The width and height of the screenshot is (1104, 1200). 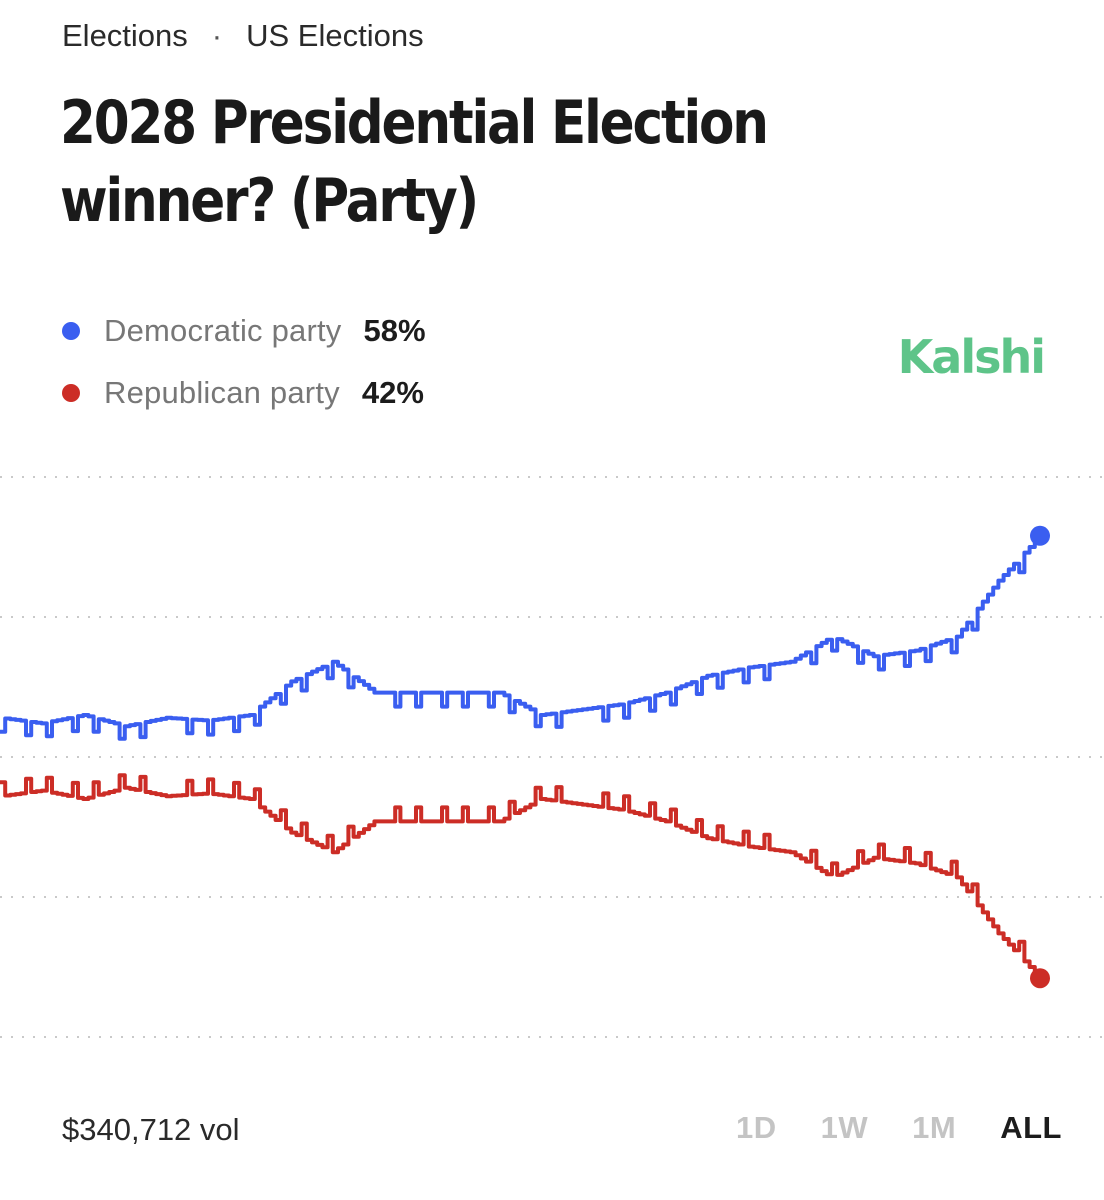 I want to click on legend-item-democratic: Democratic party 58%, so click(x=244, y=331).